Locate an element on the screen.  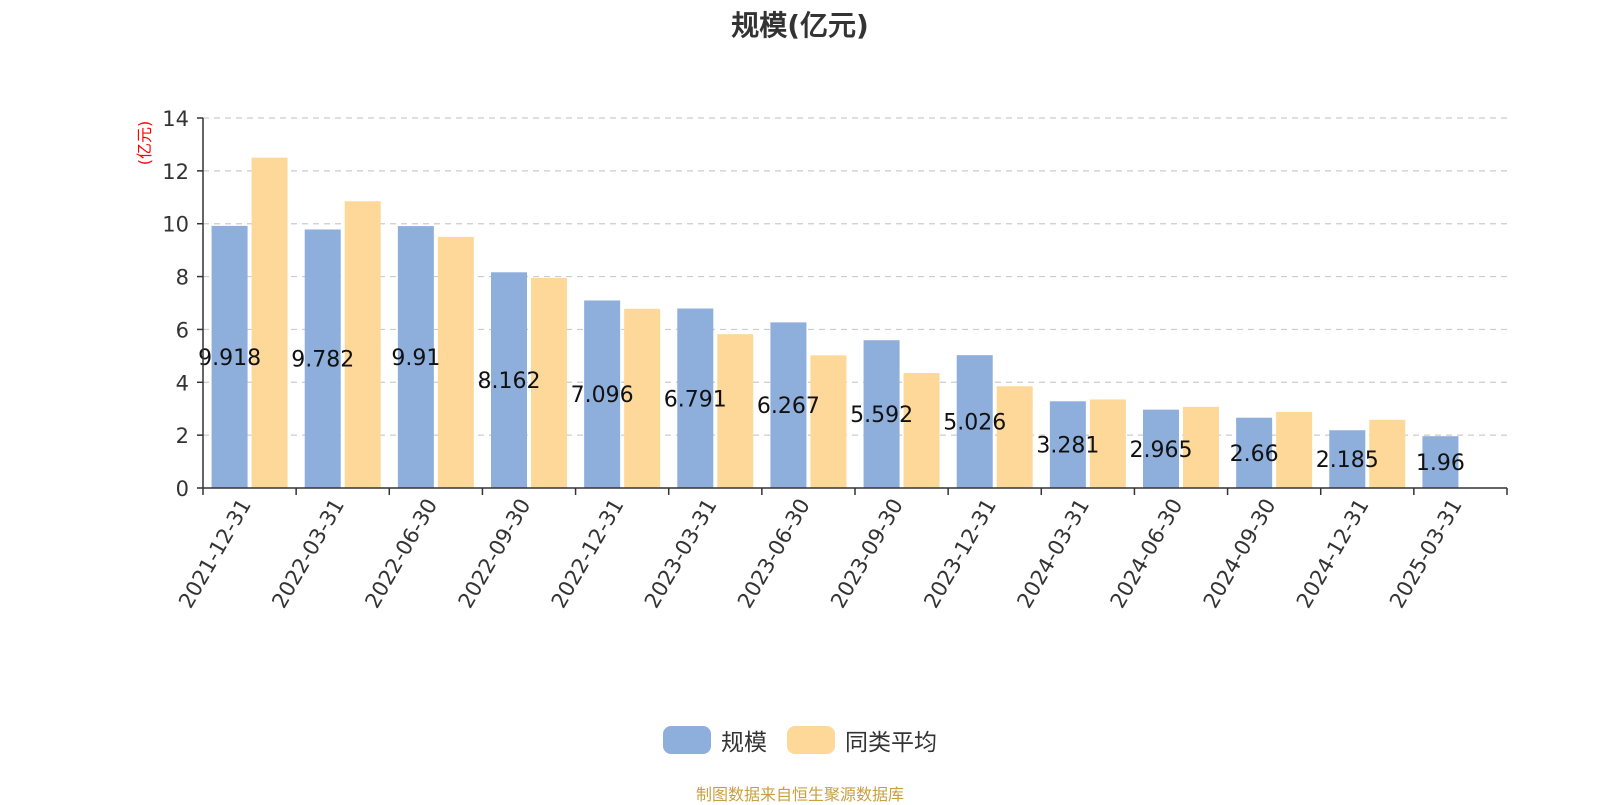
legend-label-peer-average: 同类平均 is located at coordinates (891, 743).